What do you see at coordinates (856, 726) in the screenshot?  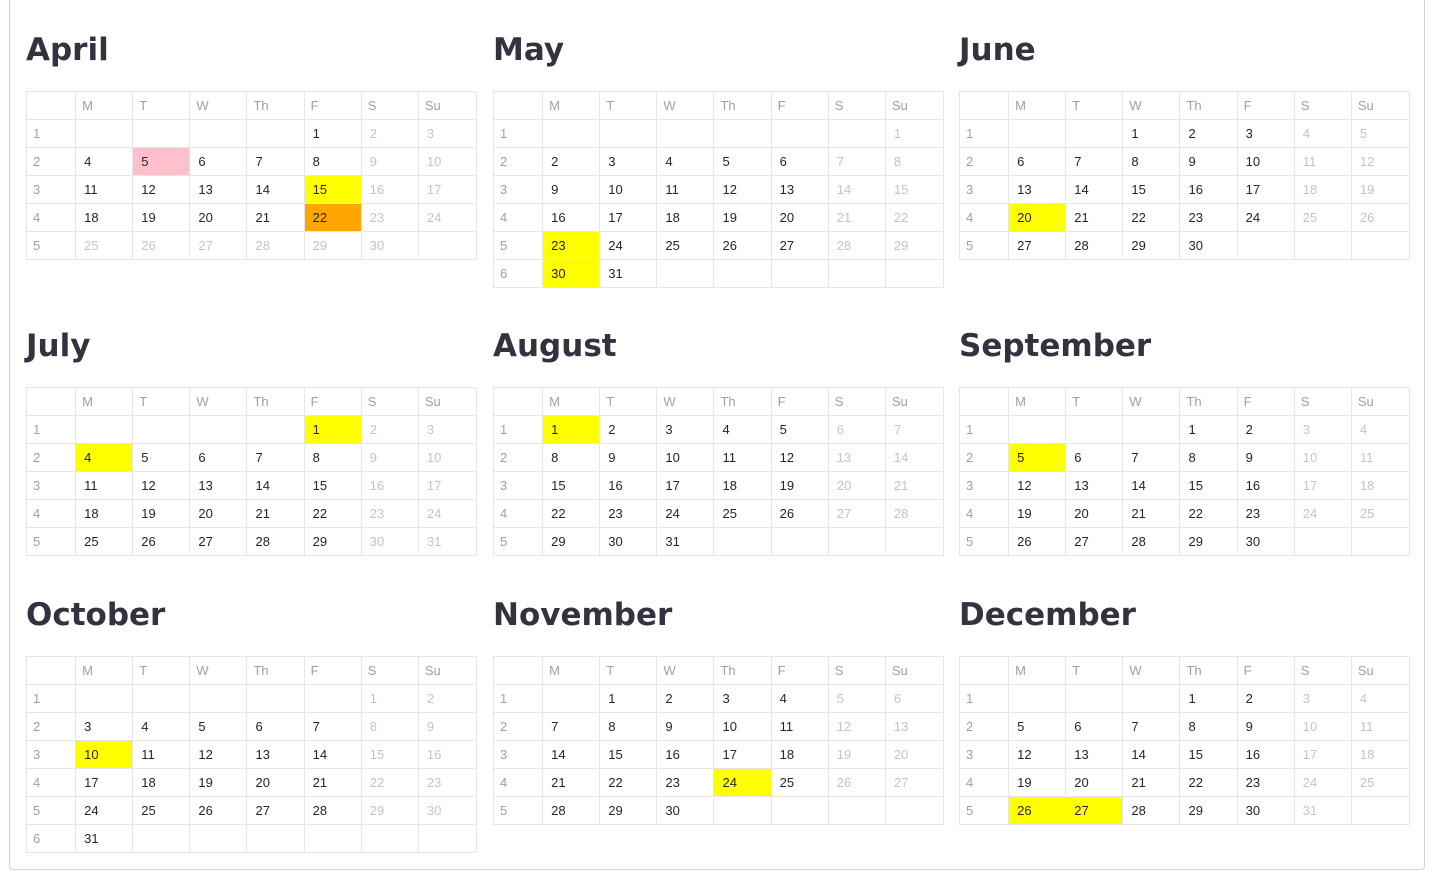 I see `day-cell: 12` at bounding box center [856, 726].